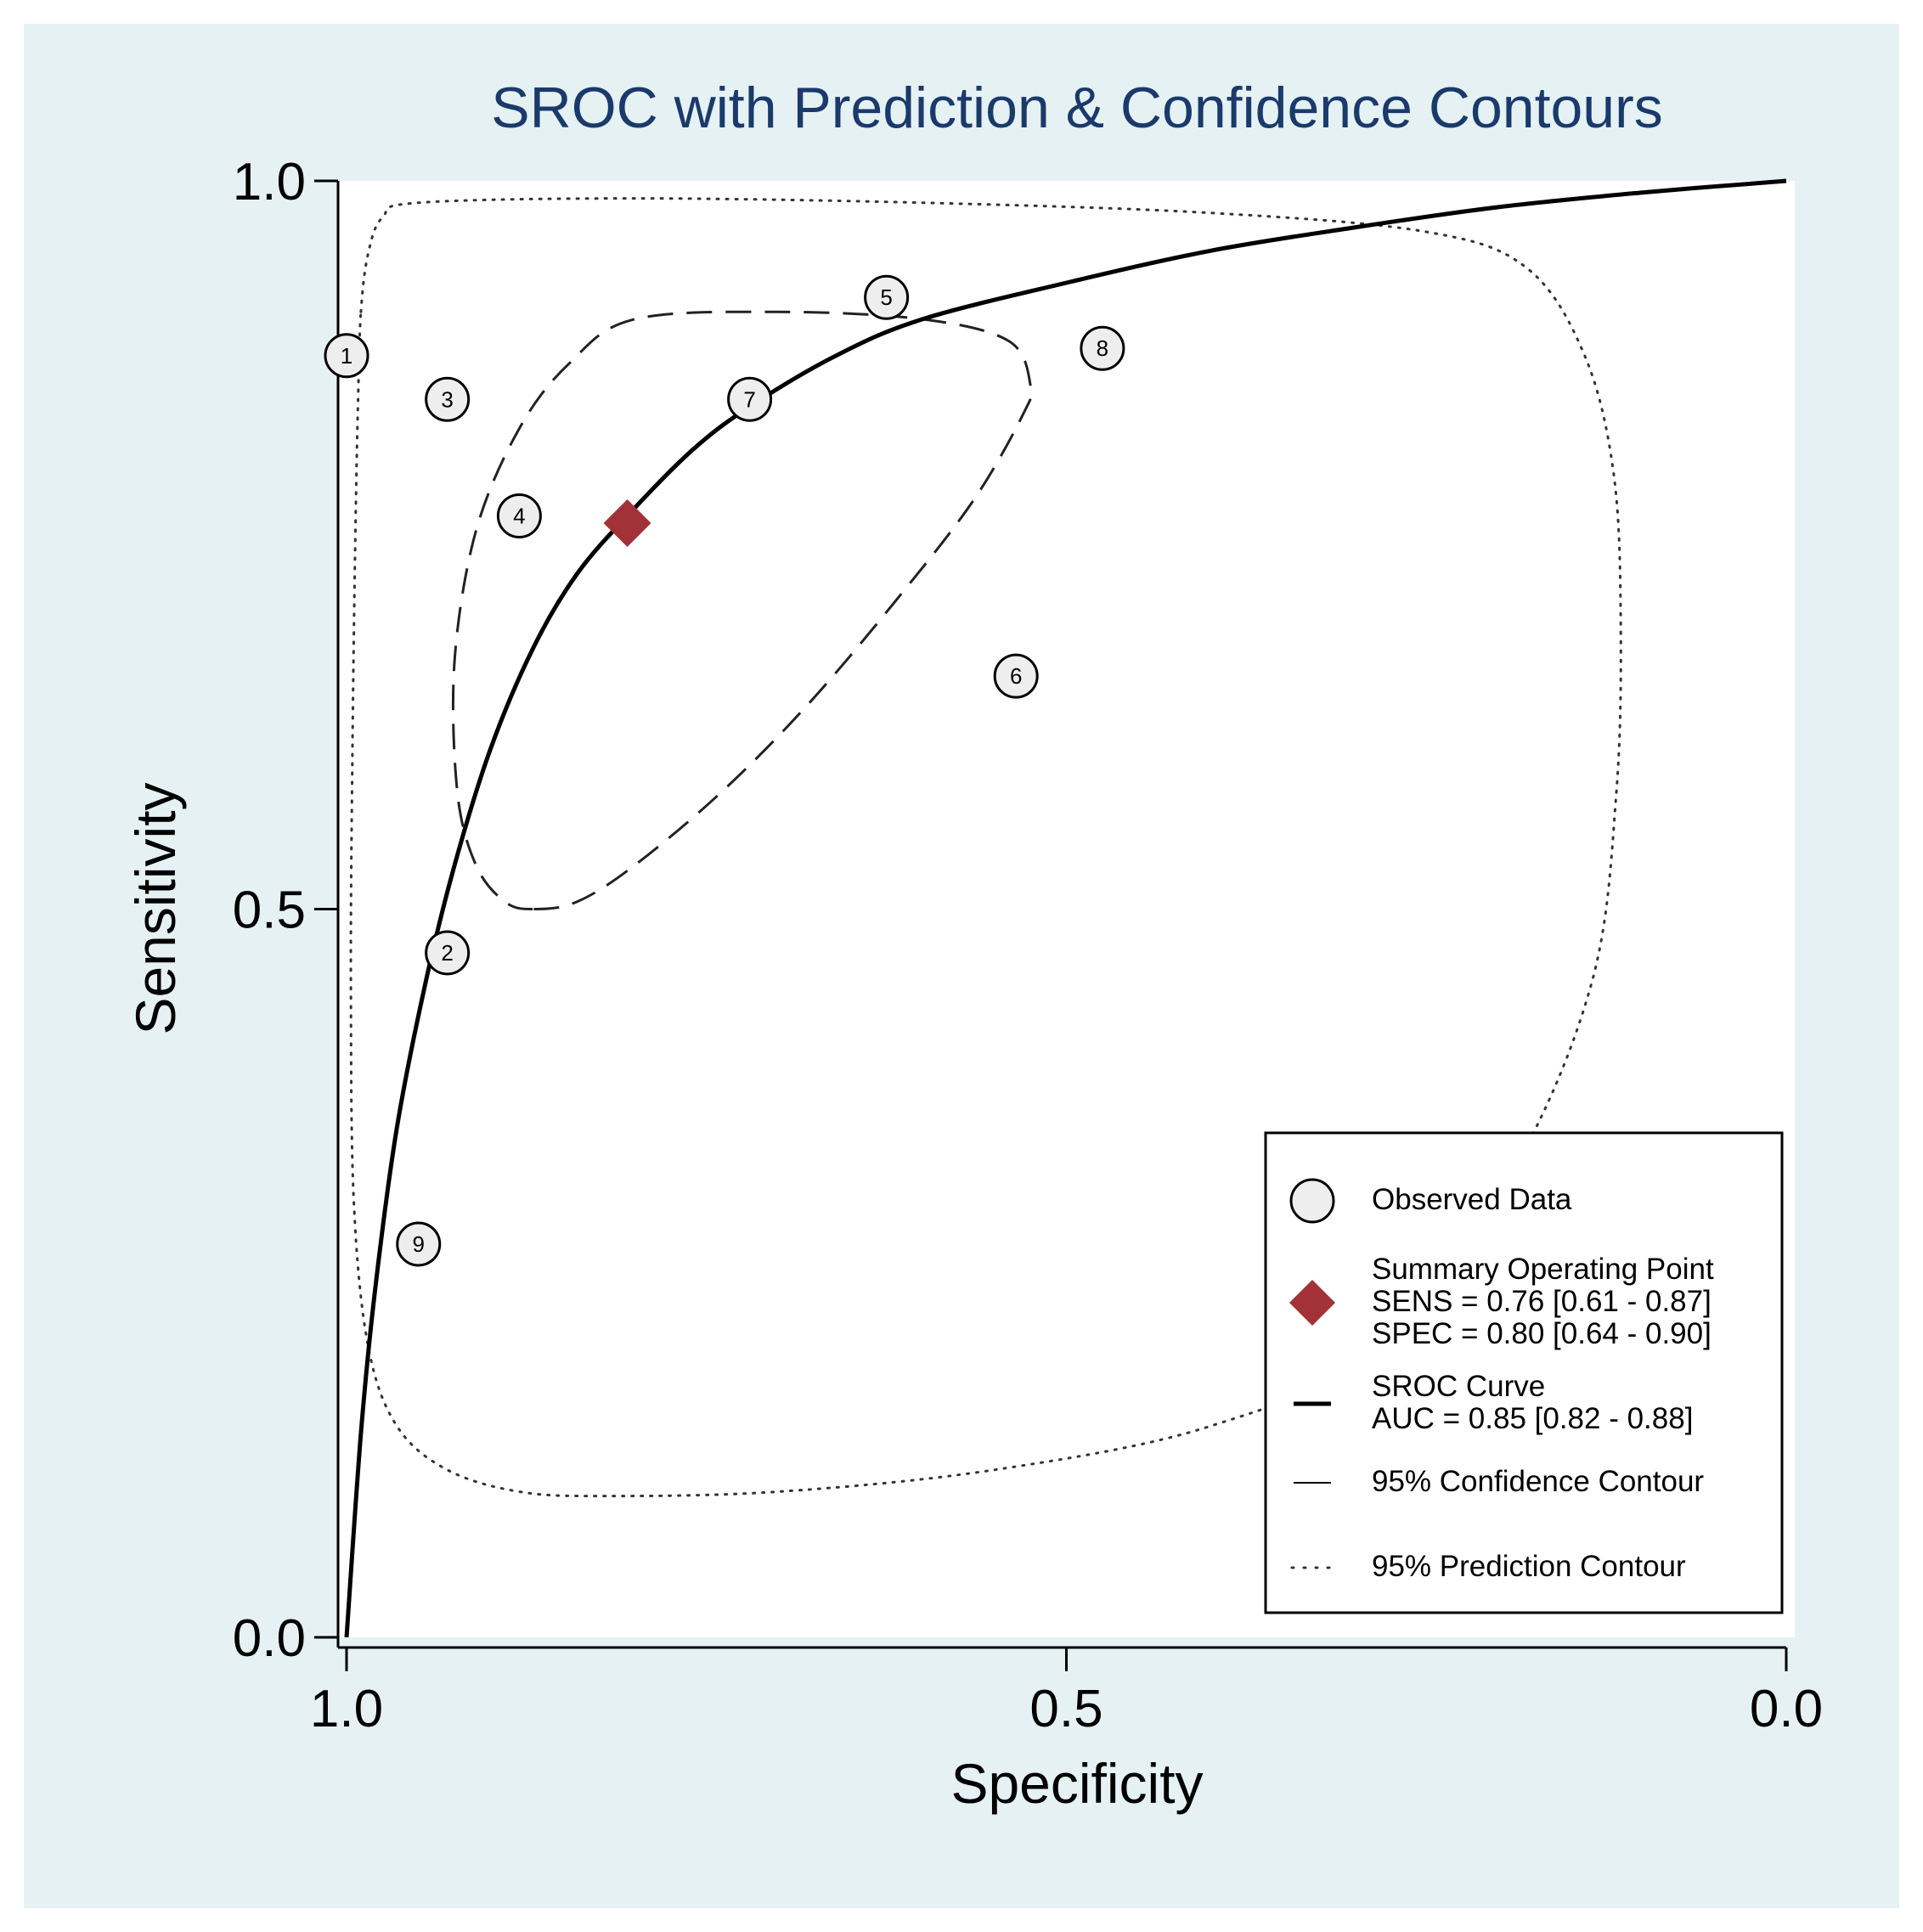  What do you see at coordinates (1532, 1418) in the screenshot?
I see `legend-text: AUC = 0.85 [0.82 - 0.88]` at bounding box center [1532, 1418].